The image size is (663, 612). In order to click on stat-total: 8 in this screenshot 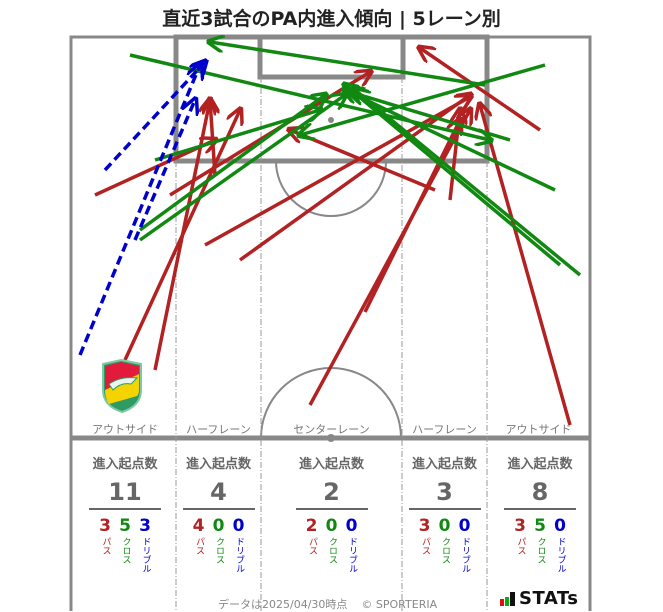, I will do `click(540, 492)`.